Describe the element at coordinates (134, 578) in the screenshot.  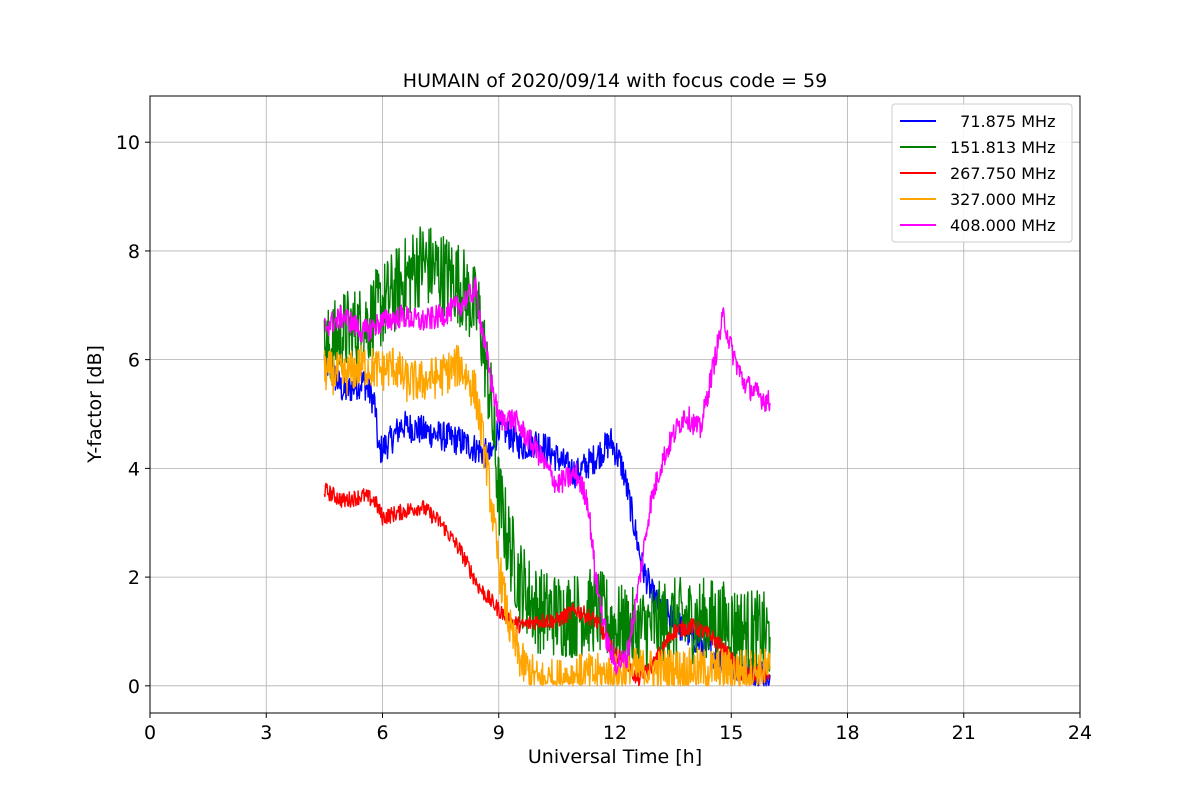
I see `y-tick-label: 2` at that location.